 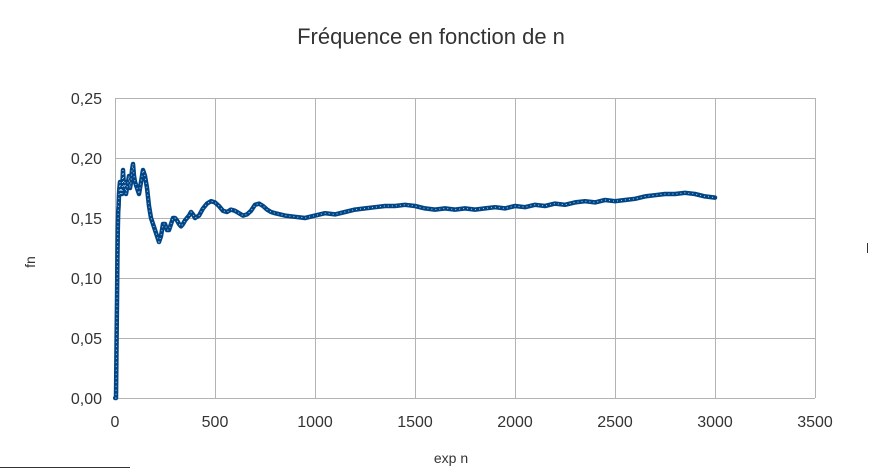 What do you see at coordinates (86, 279) in the screenshot?
I see `y-tick-label: 0,10` at bounding box center [86, 279].